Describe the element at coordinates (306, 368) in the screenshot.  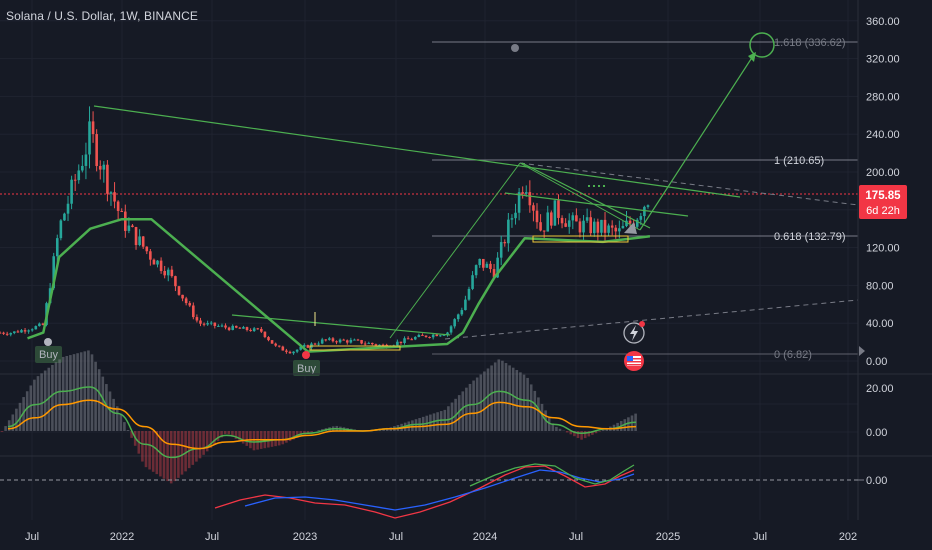
I see `buy-signal-badge` at that location.